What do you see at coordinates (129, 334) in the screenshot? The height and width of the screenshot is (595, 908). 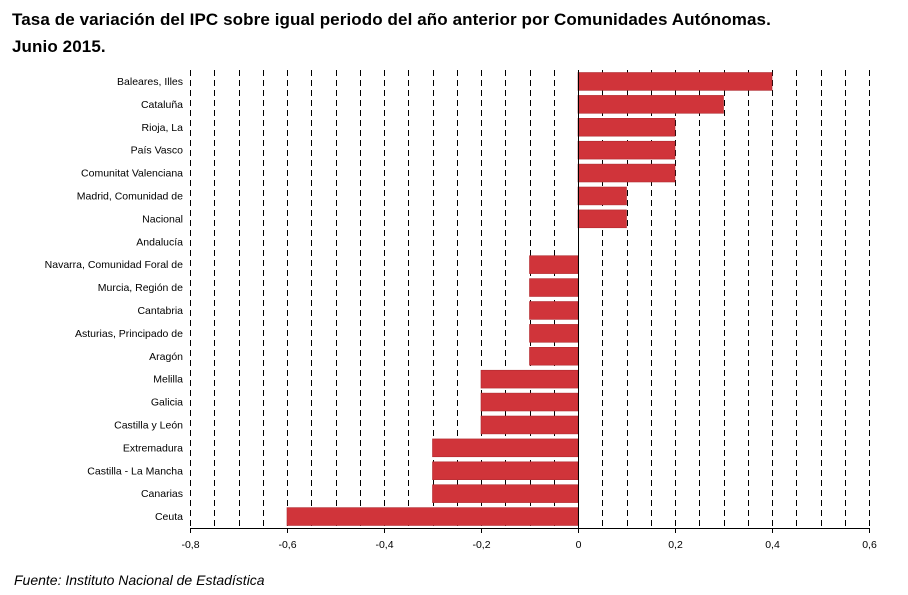 I see `category-label: Asturias, Principado de` at bounding box center [129, 334].